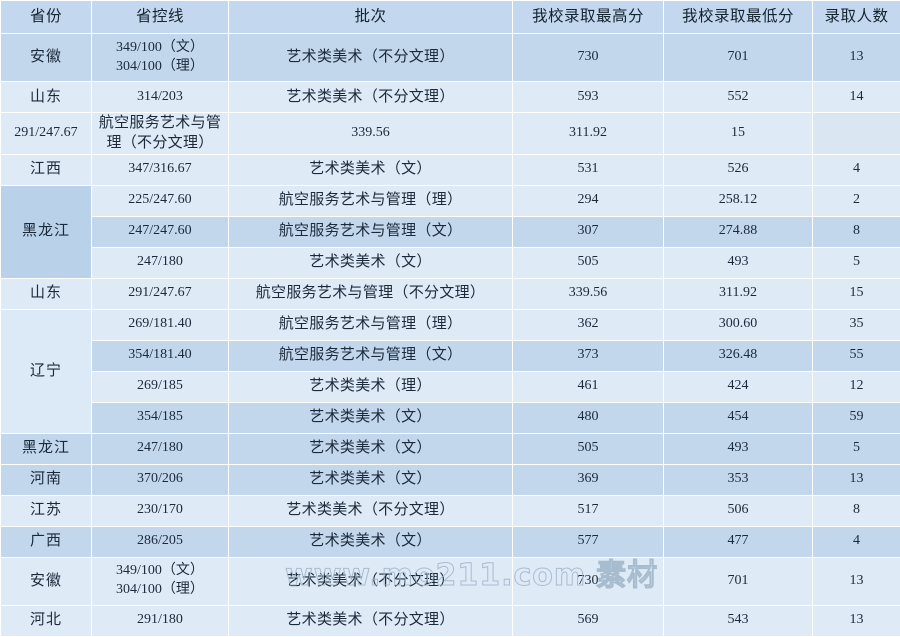 This screenshot has width=900, height=637. I want to click on cell-lowest-score: 506, so click(738, 510).